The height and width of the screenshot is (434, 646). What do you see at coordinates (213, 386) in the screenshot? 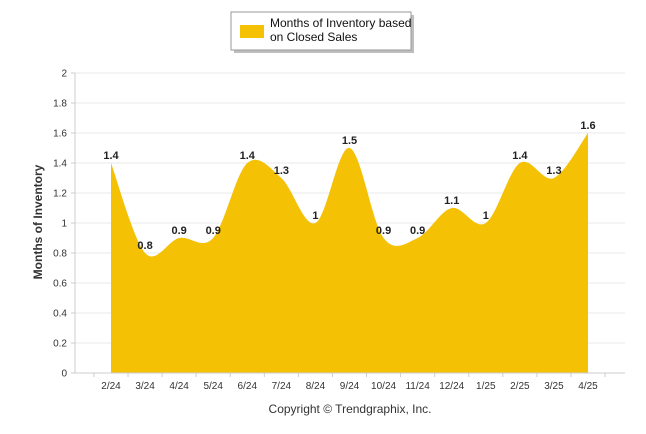
I see `x-tick-label: 5/24` at bounding box center [213, 386].